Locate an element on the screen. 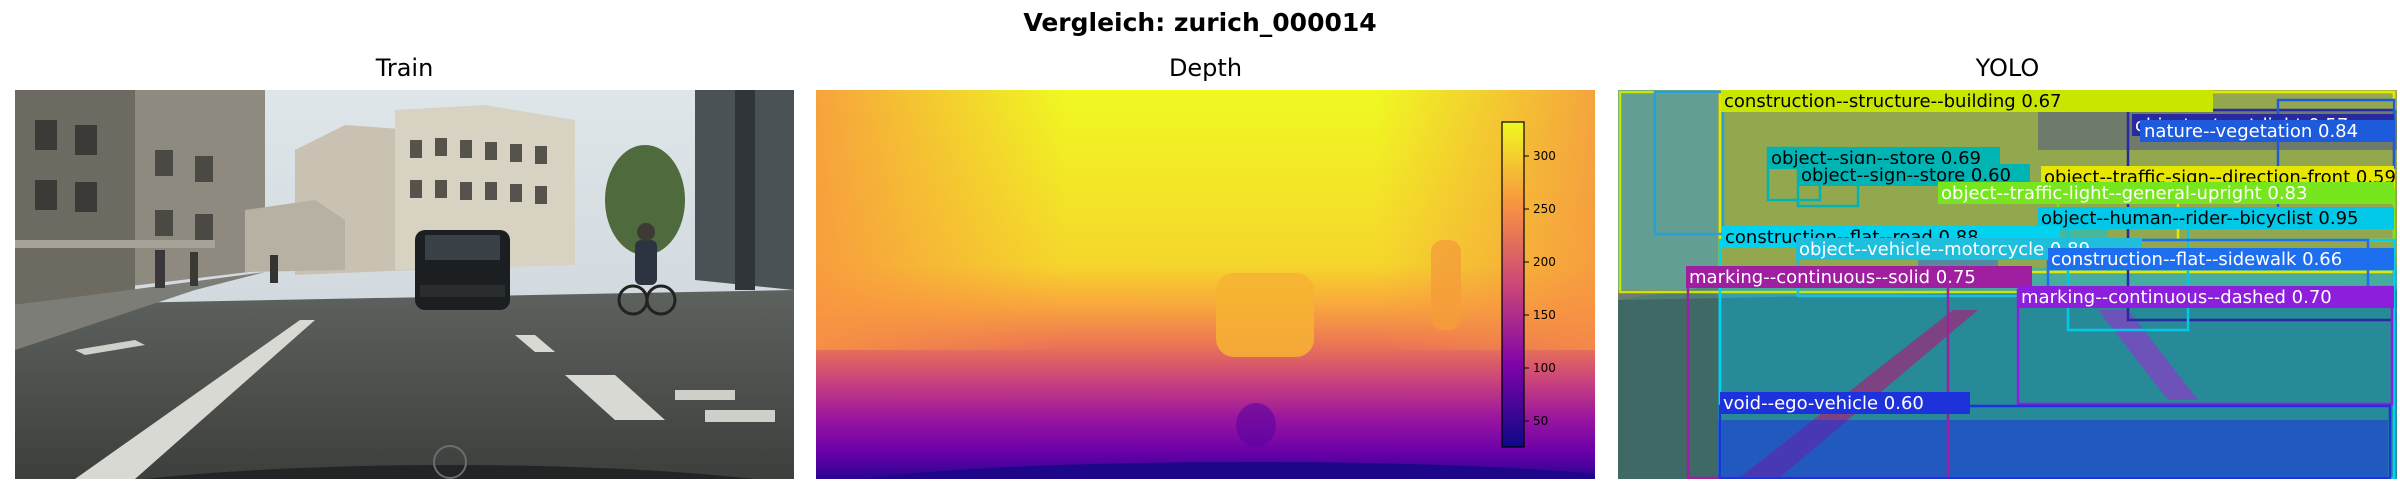 The height and width of the screenshot is (493, 2400). colorbar-ticks: 300 250 200 150 100 50 is located at coordinates (1540, 288).